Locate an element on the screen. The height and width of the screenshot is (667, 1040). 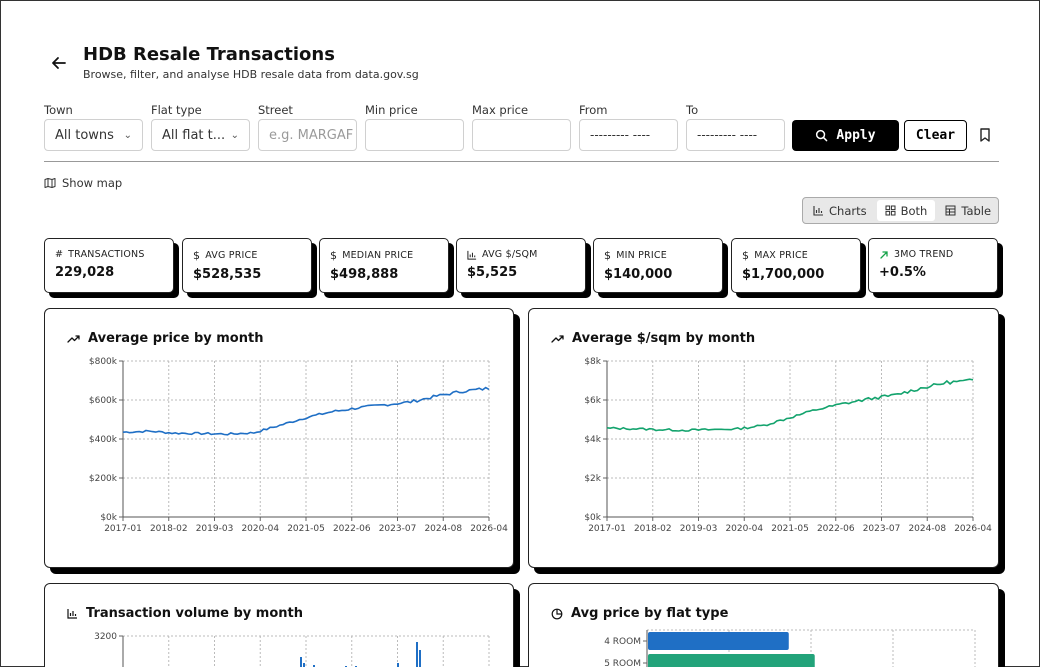
min-price-label: Min price is located at coordinates (391, 110).